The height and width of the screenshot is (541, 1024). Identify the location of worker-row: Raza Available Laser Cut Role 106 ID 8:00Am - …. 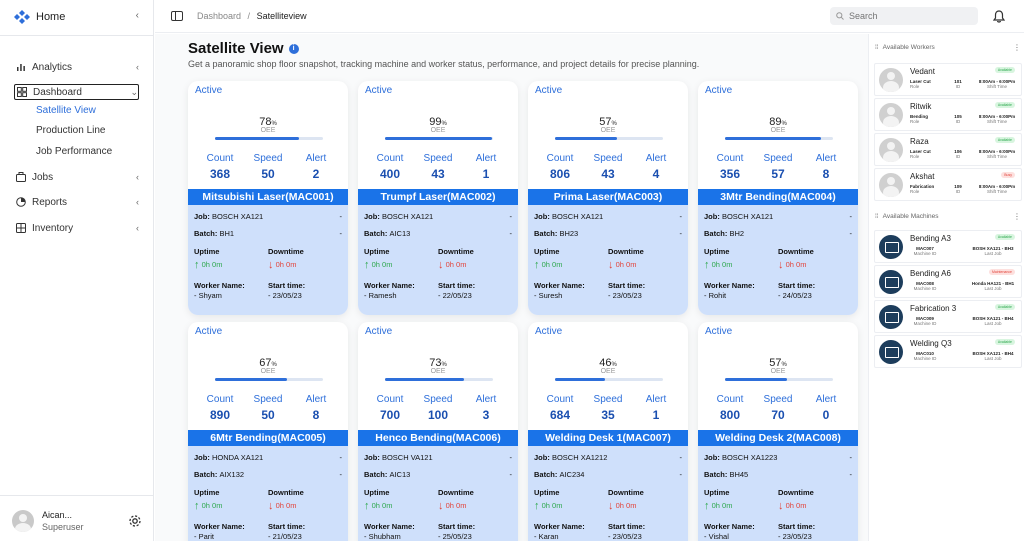
(948, 149).